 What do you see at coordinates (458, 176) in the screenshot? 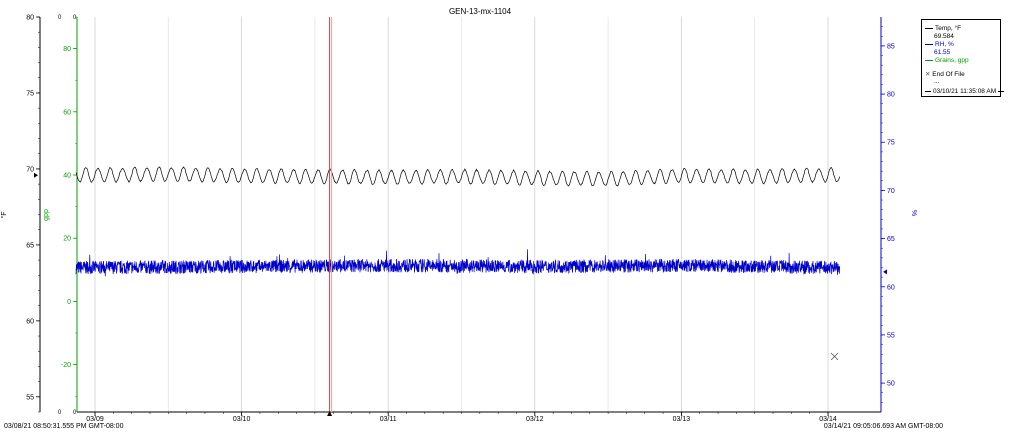
I see `series-line-temp` at bounding box center [458, 176].